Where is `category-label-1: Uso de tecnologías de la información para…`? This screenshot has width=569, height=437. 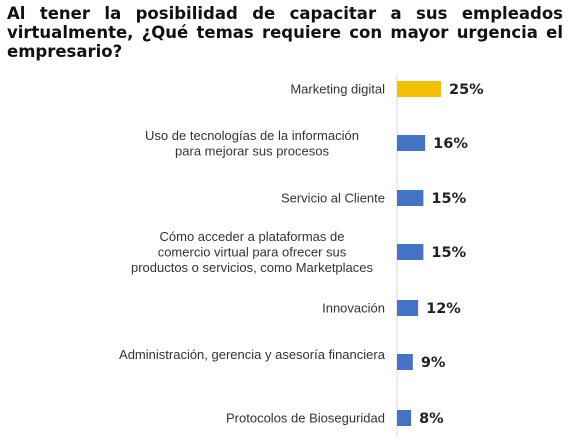
category-label-1: Uso de tecnologías de la información para… is located at coordinates (252, 143).